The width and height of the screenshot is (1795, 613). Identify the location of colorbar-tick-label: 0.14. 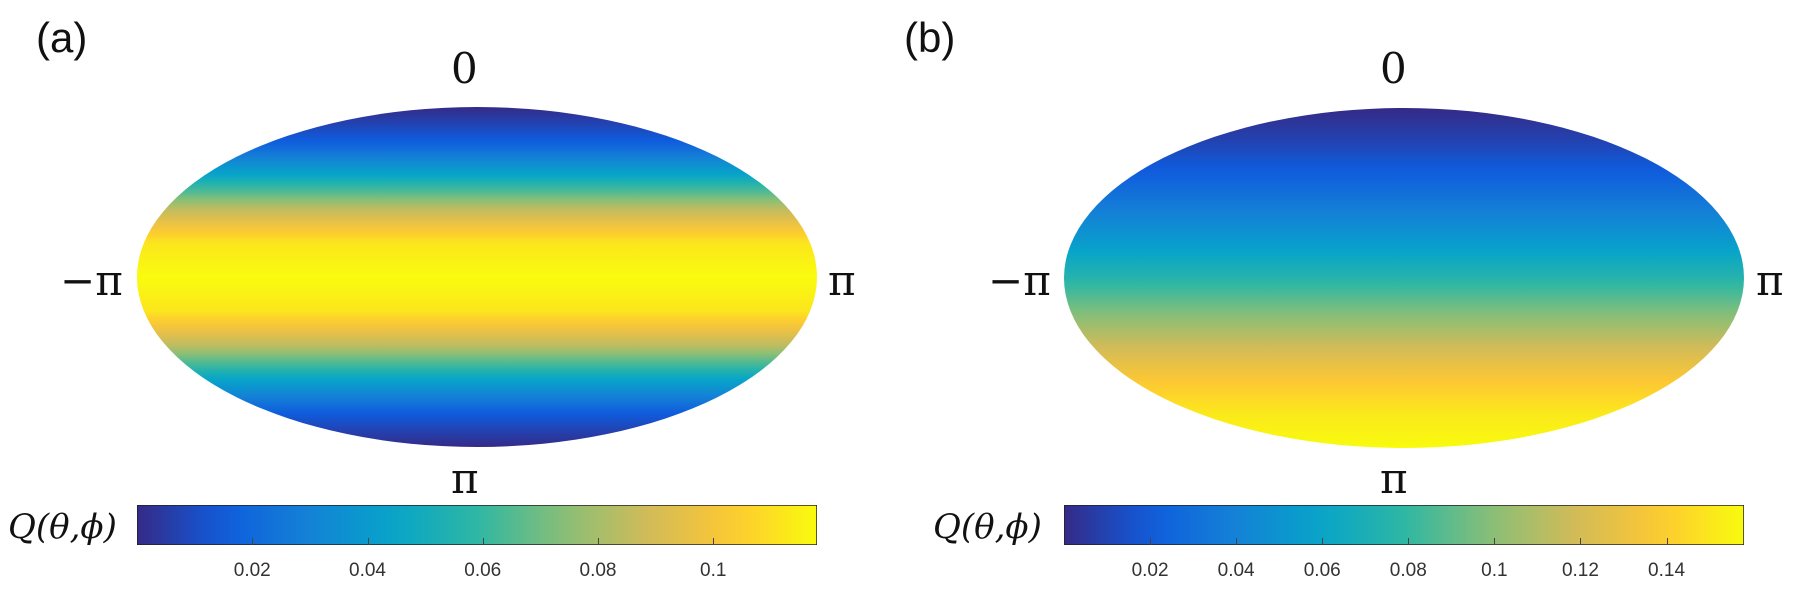
(1667, 570).